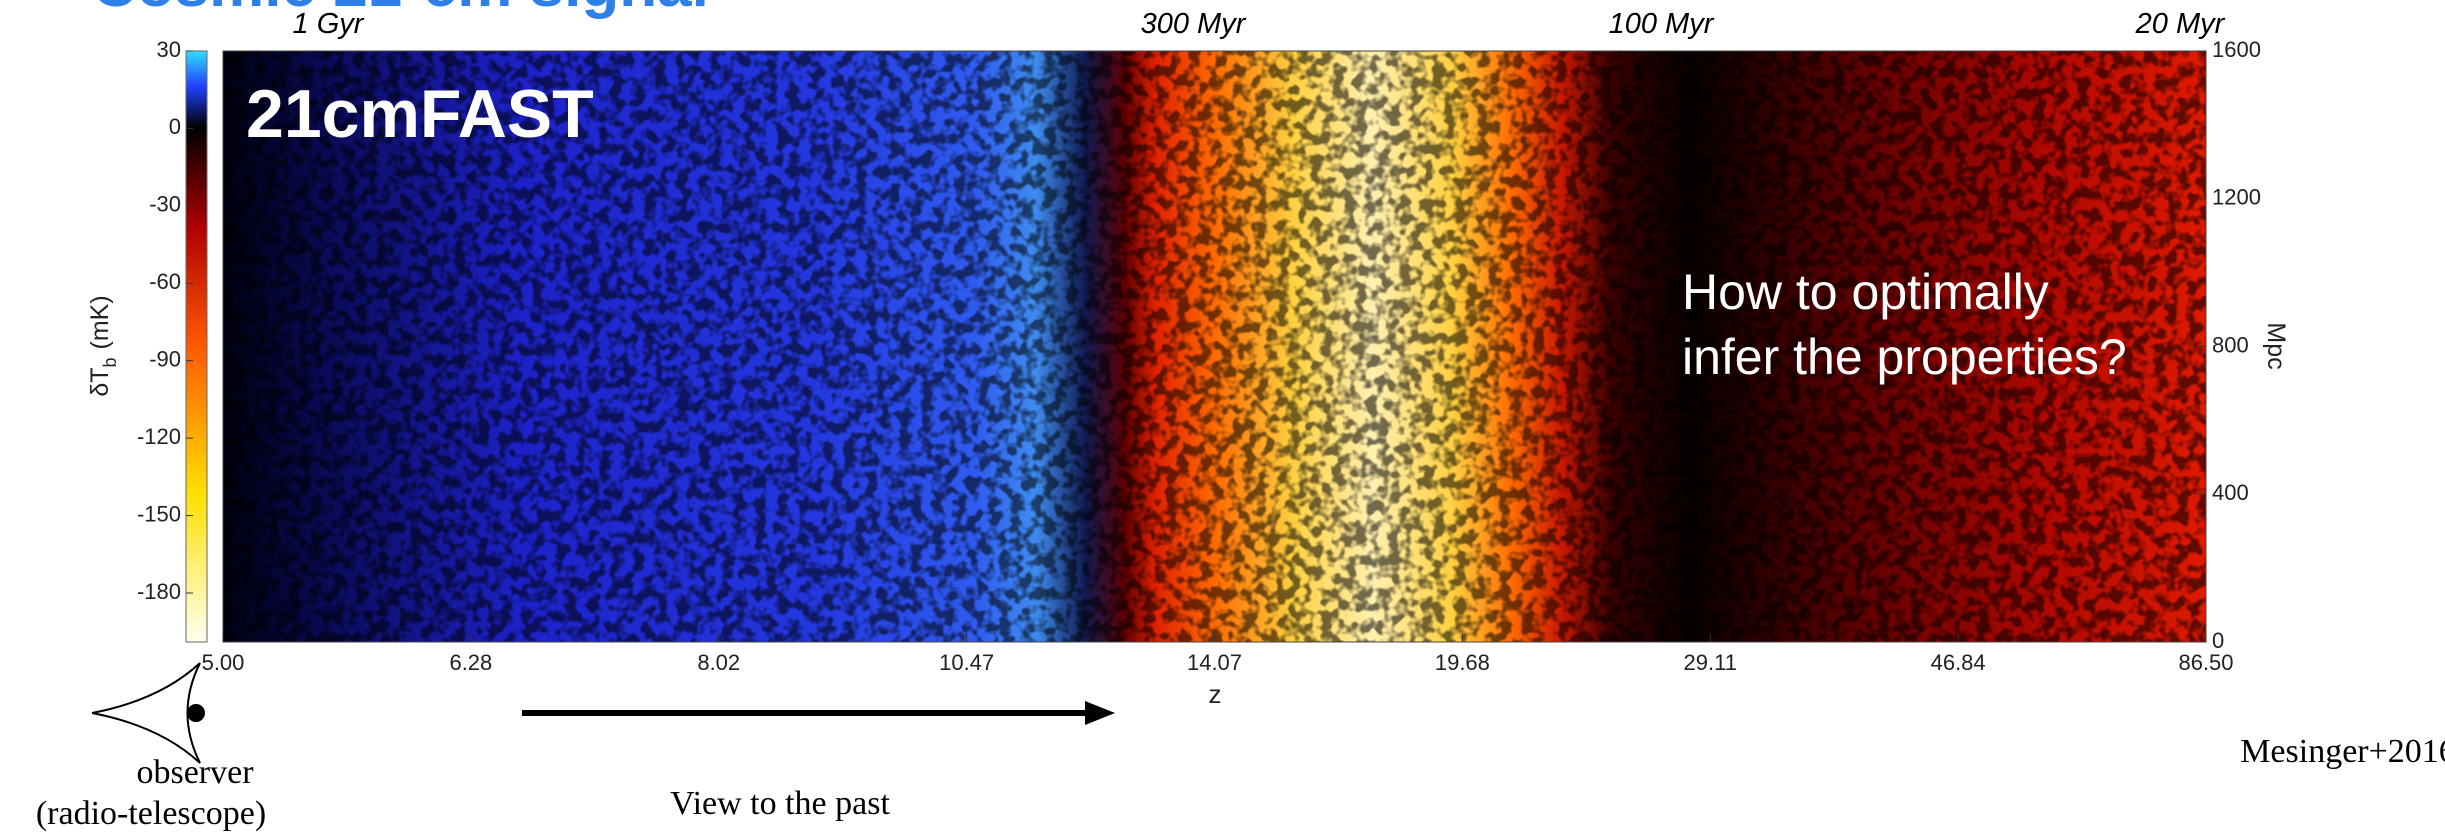  Describe the element at coordinates (151, 813) in the screenshot. I see `observer-label: (radio-telescope)` at that location.